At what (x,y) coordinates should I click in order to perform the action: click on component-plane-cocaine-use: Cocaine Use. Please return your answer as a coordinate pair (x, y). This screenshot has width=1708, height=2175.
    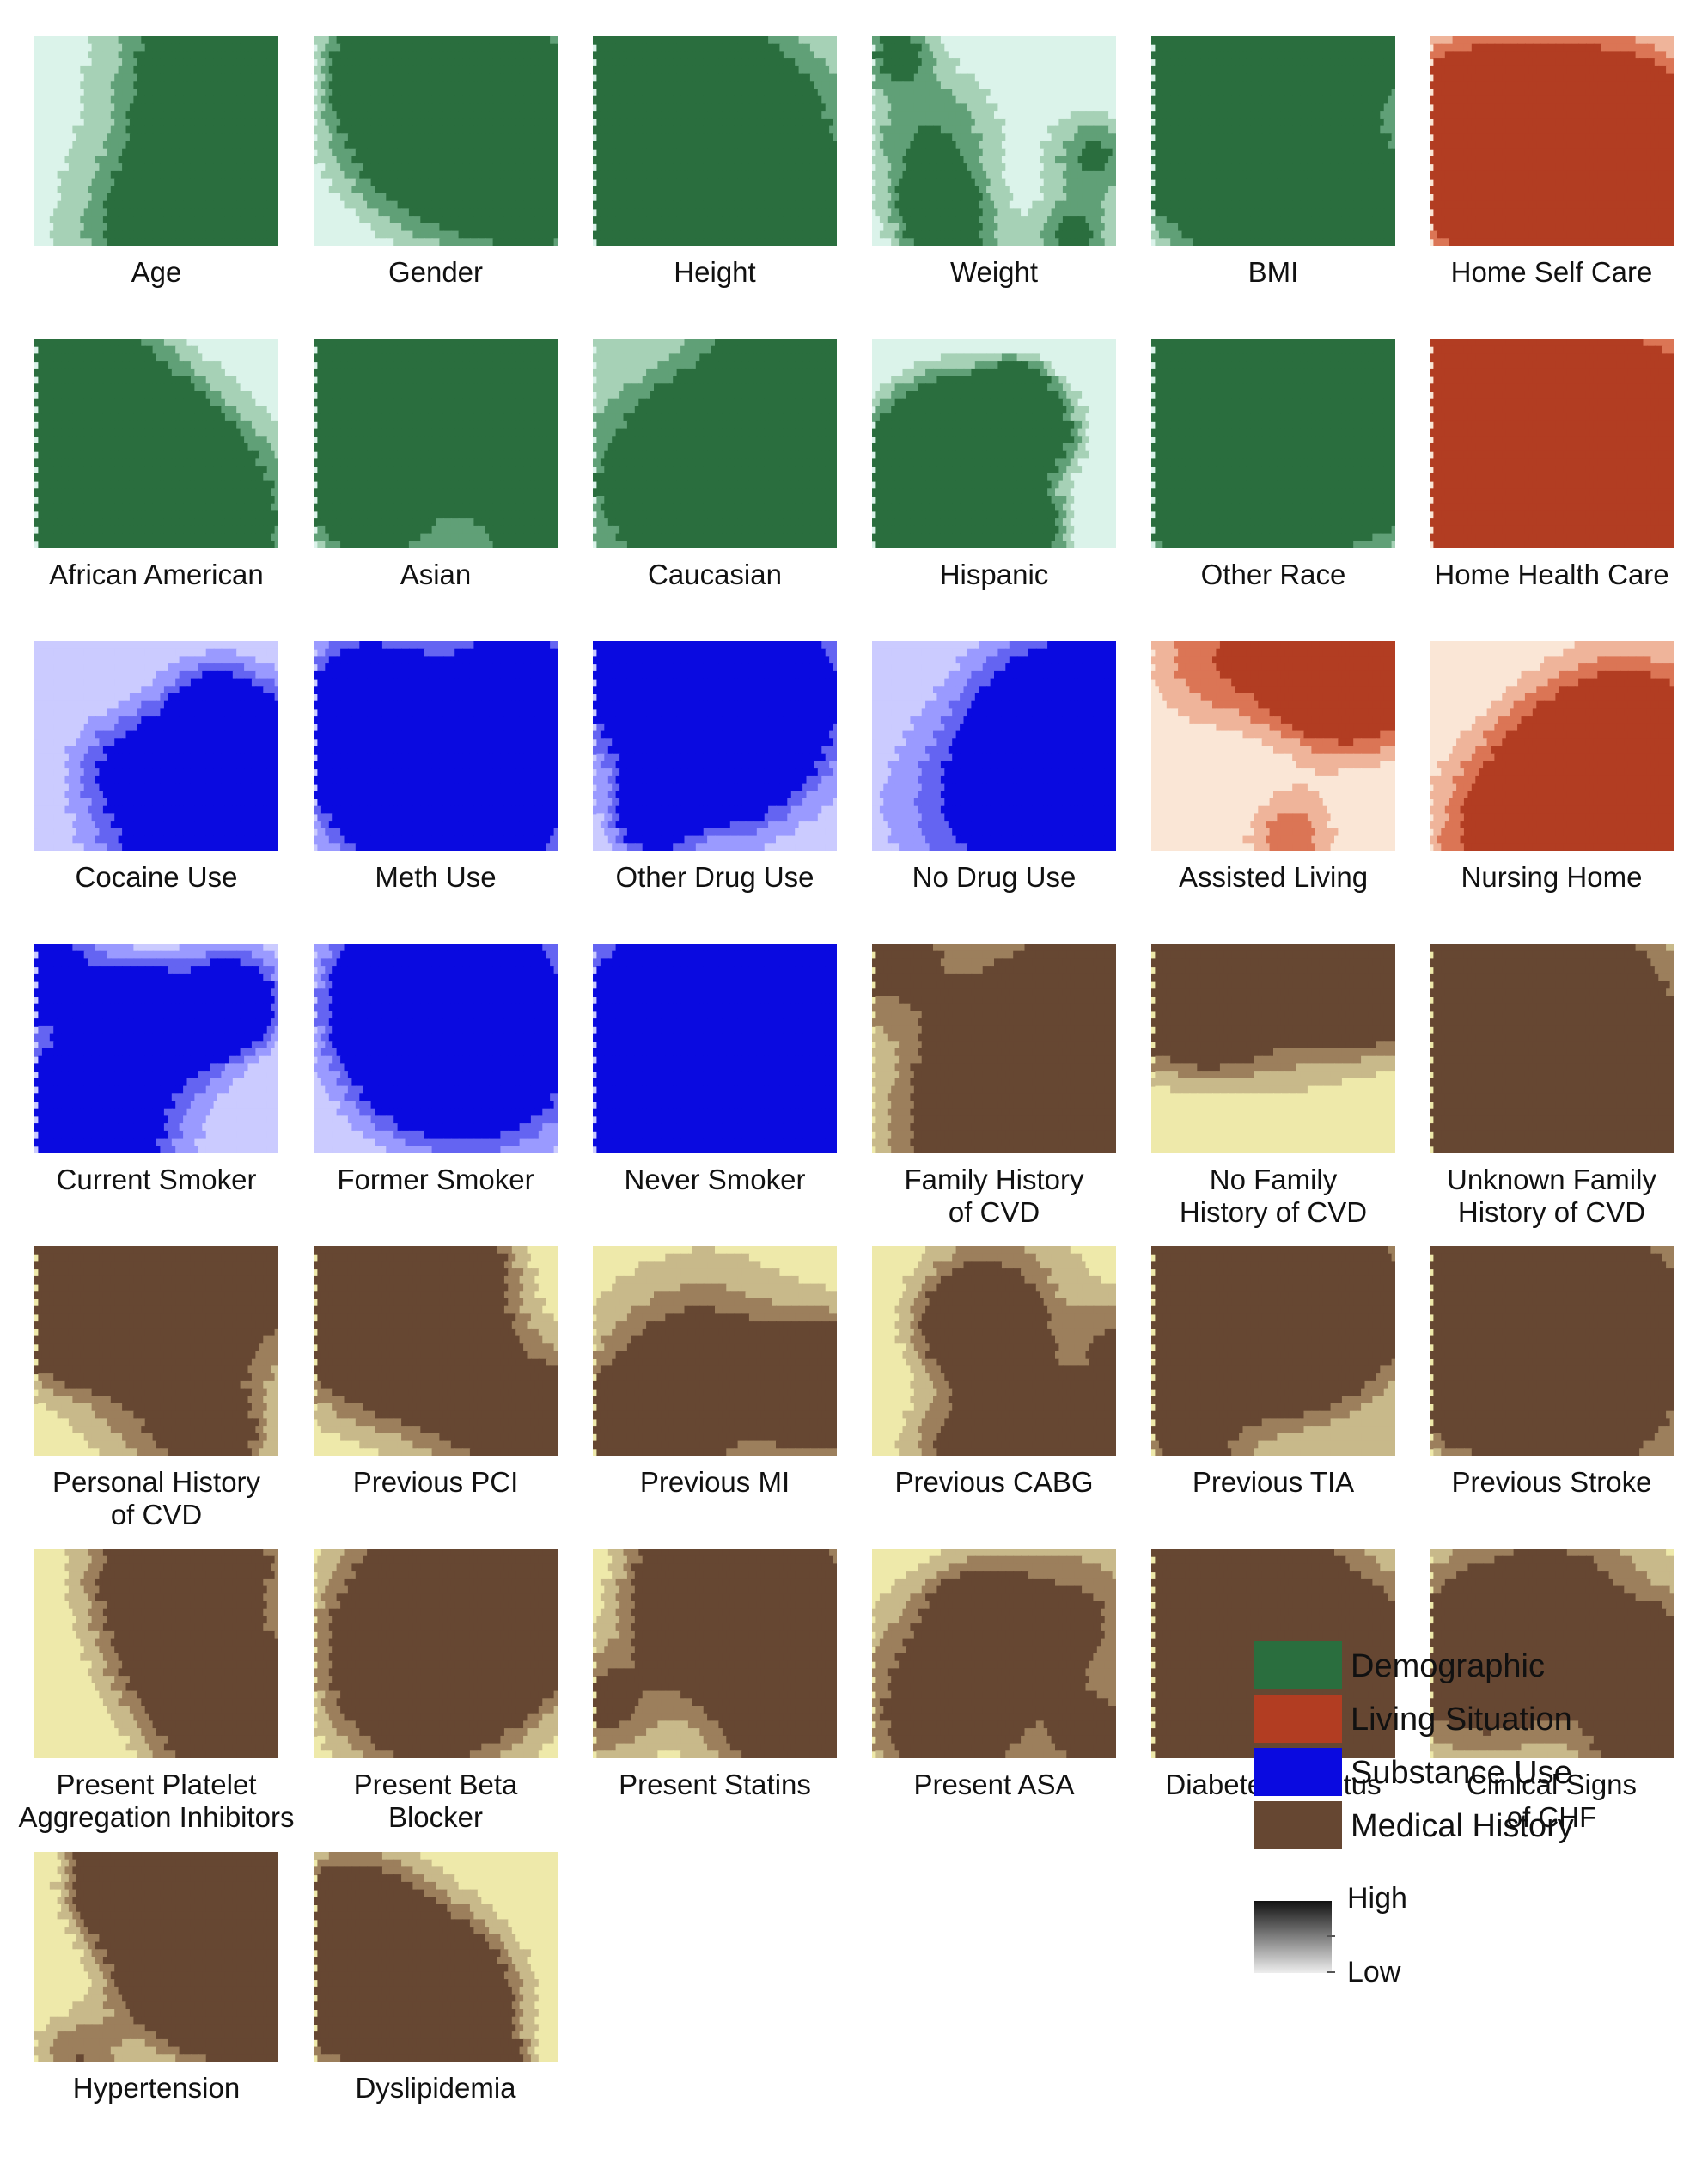
    Looking at the image, I should click on (156, 767).